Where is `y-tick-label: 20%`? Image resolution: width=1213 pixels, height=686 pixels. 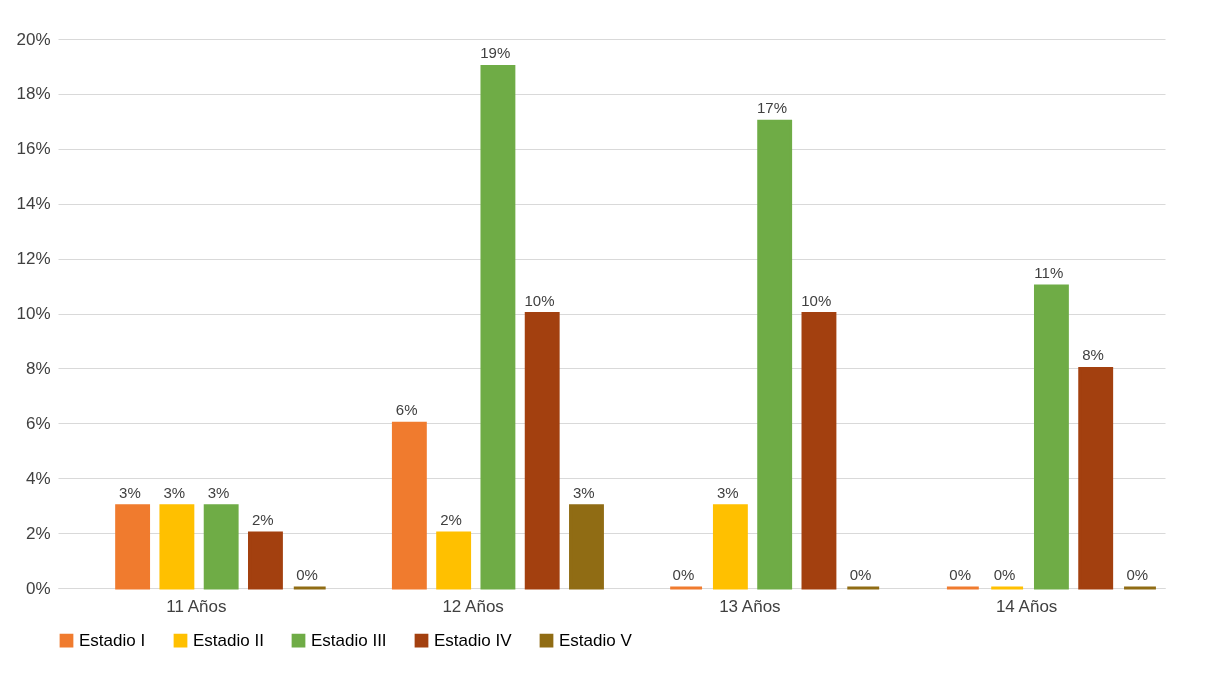 y-tick-label: 20% is located at coordinates (33, 39).